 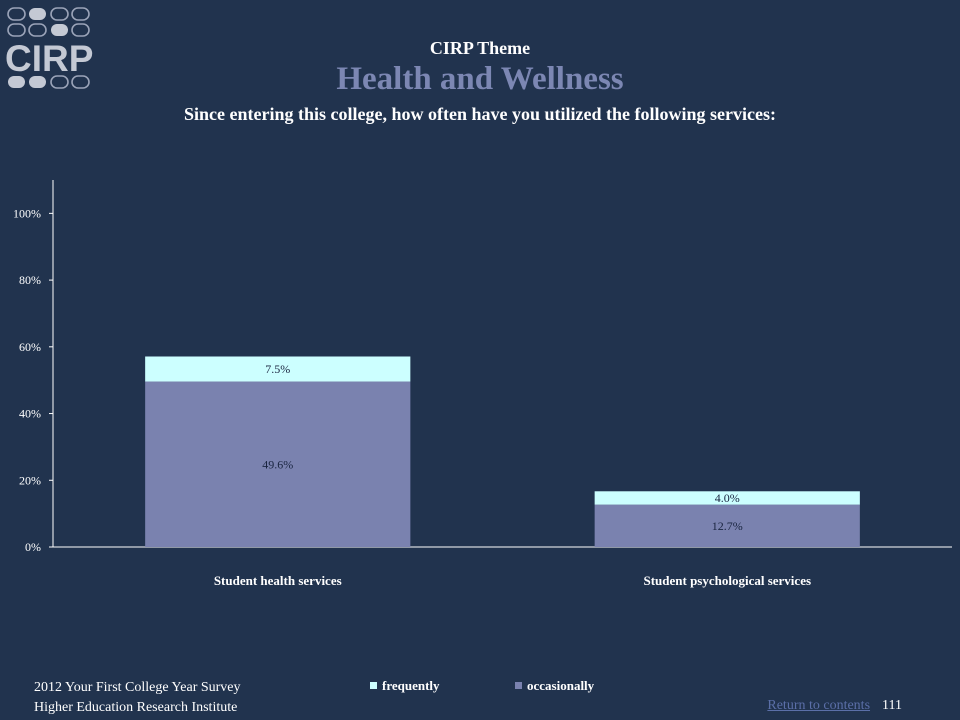 I want to click on footer-nav: Return to contents 111, so click(x=834, y=706).